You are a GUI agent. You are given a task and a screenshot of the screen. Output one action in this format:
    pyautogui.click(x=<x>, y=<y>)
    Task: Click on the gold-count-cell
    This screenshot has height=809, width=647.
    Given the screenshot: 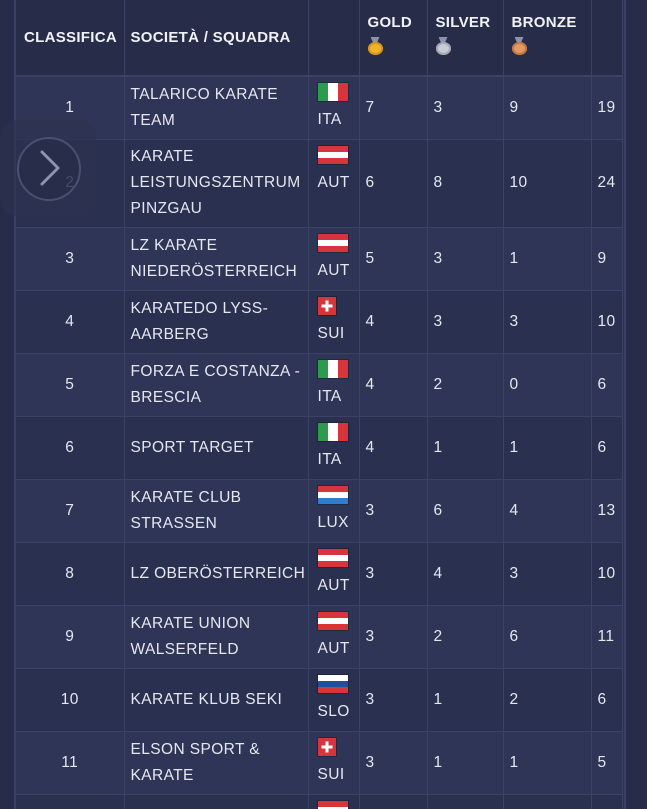 What is the action you would take?
    pyautogui.click(x=393, y=801)
    